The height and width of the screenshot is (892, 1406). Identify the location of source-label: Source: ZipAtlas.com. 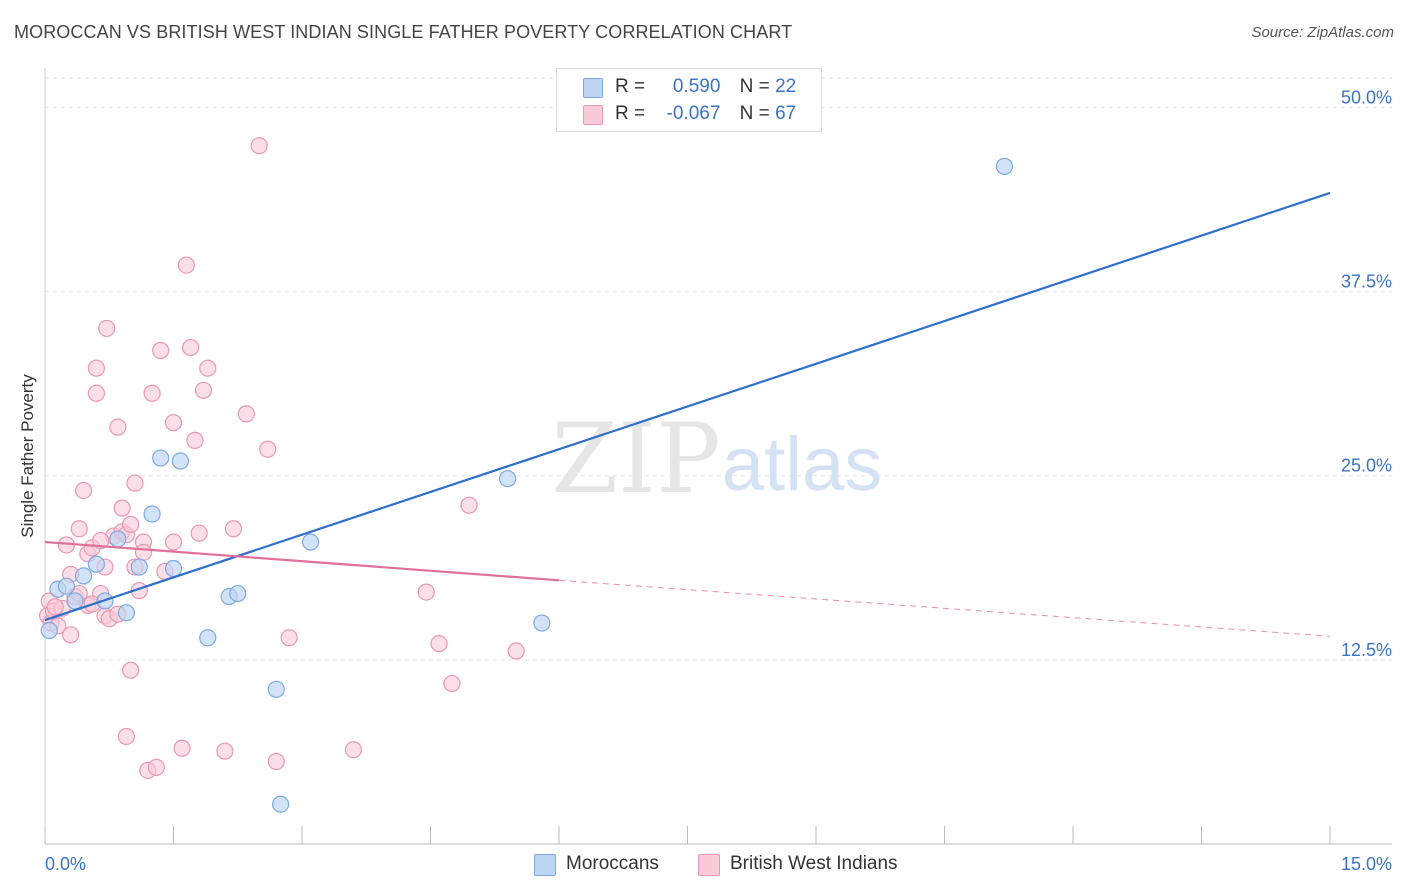
(1322, 32).